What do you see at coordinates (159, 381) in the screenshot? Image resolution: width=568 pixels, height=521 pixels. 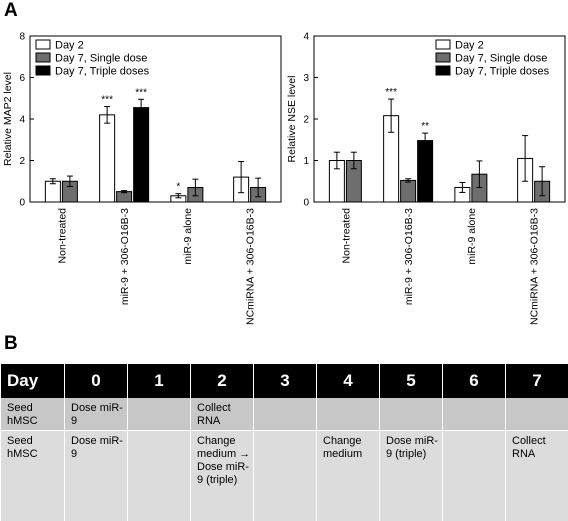 I see `schedule-header-day-1: 1` at bounding box center [159, 381].